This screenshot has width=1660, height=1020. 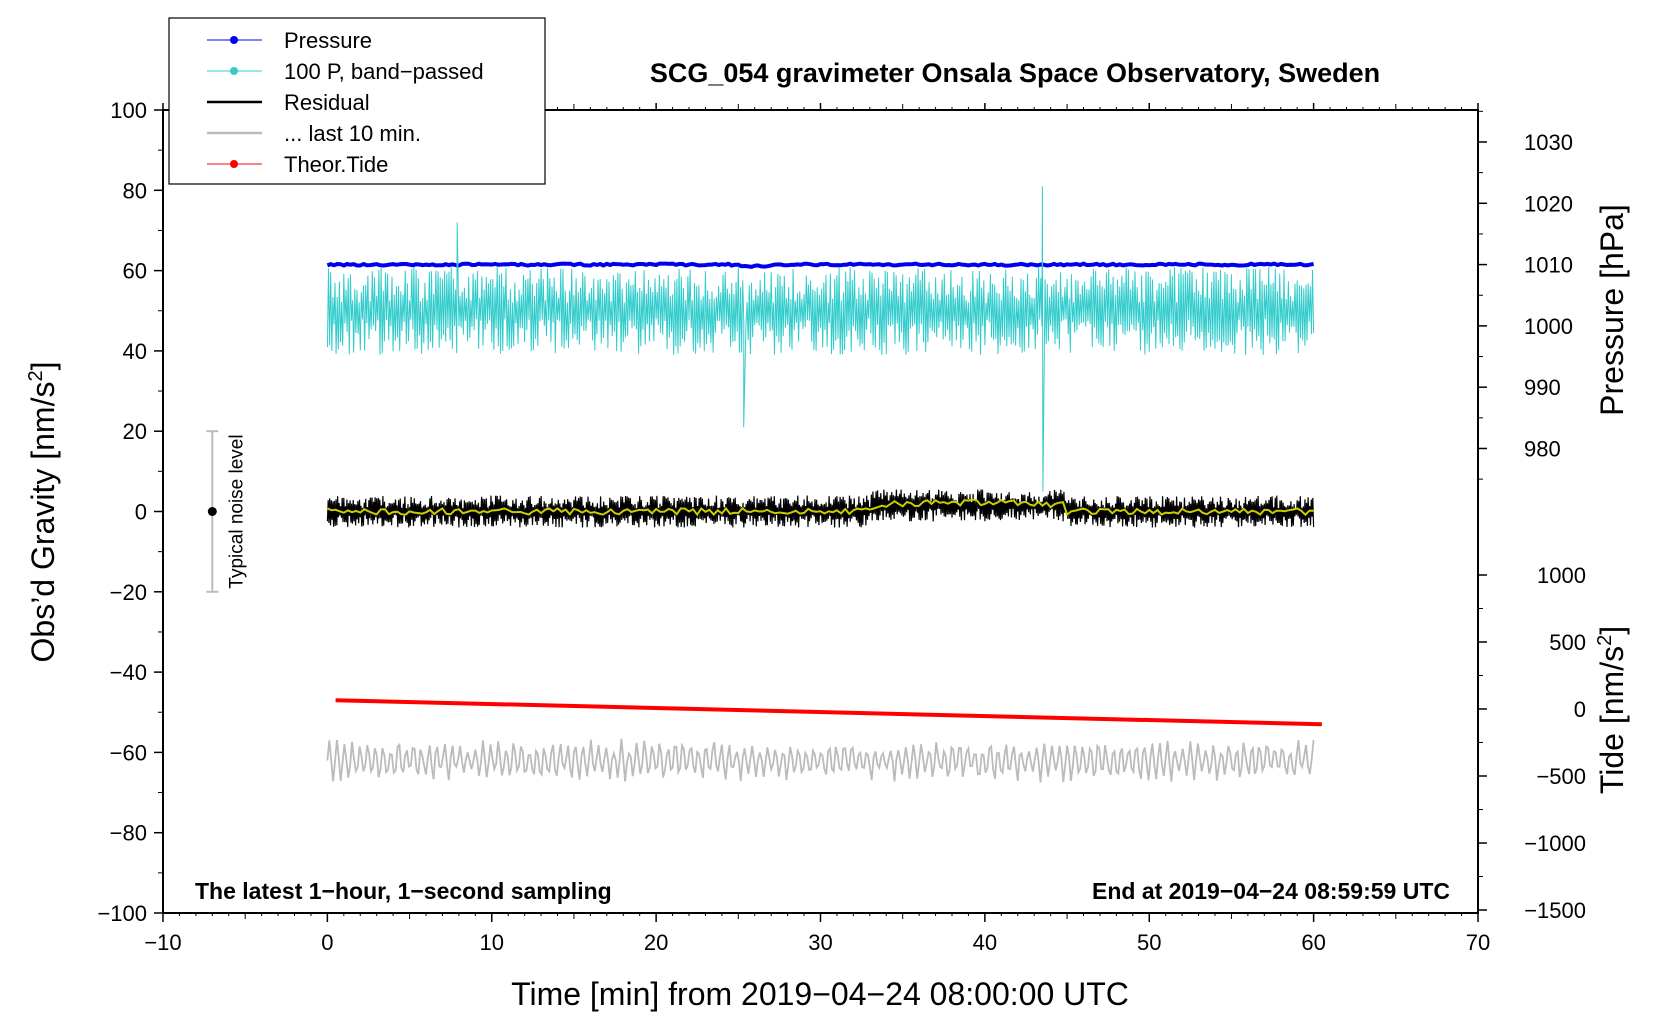 I want to click on legend-label: 100 P, band−passed, so click(x=384, y=71).